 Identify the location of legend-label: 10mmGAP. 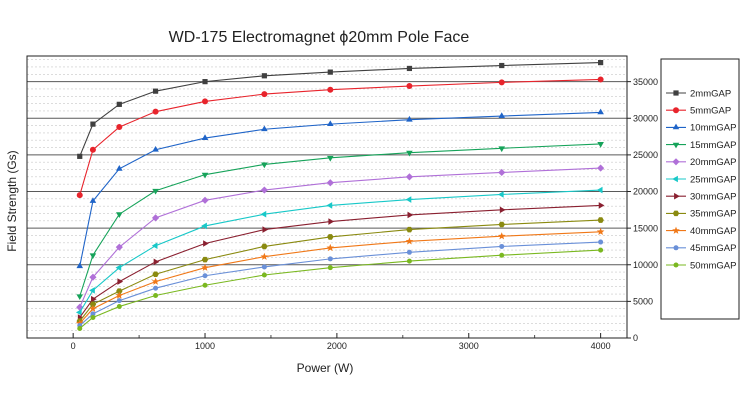
(713, 128).